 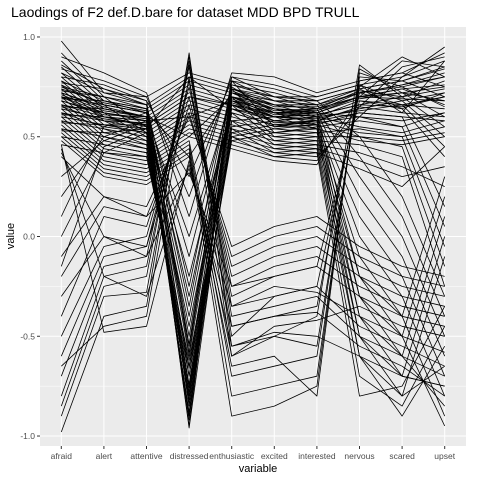 What do you see at coordinates (189, 456) in the screenshot?
I see `x-tick-label-distressed: distressed` at bounding box center [189, 456].